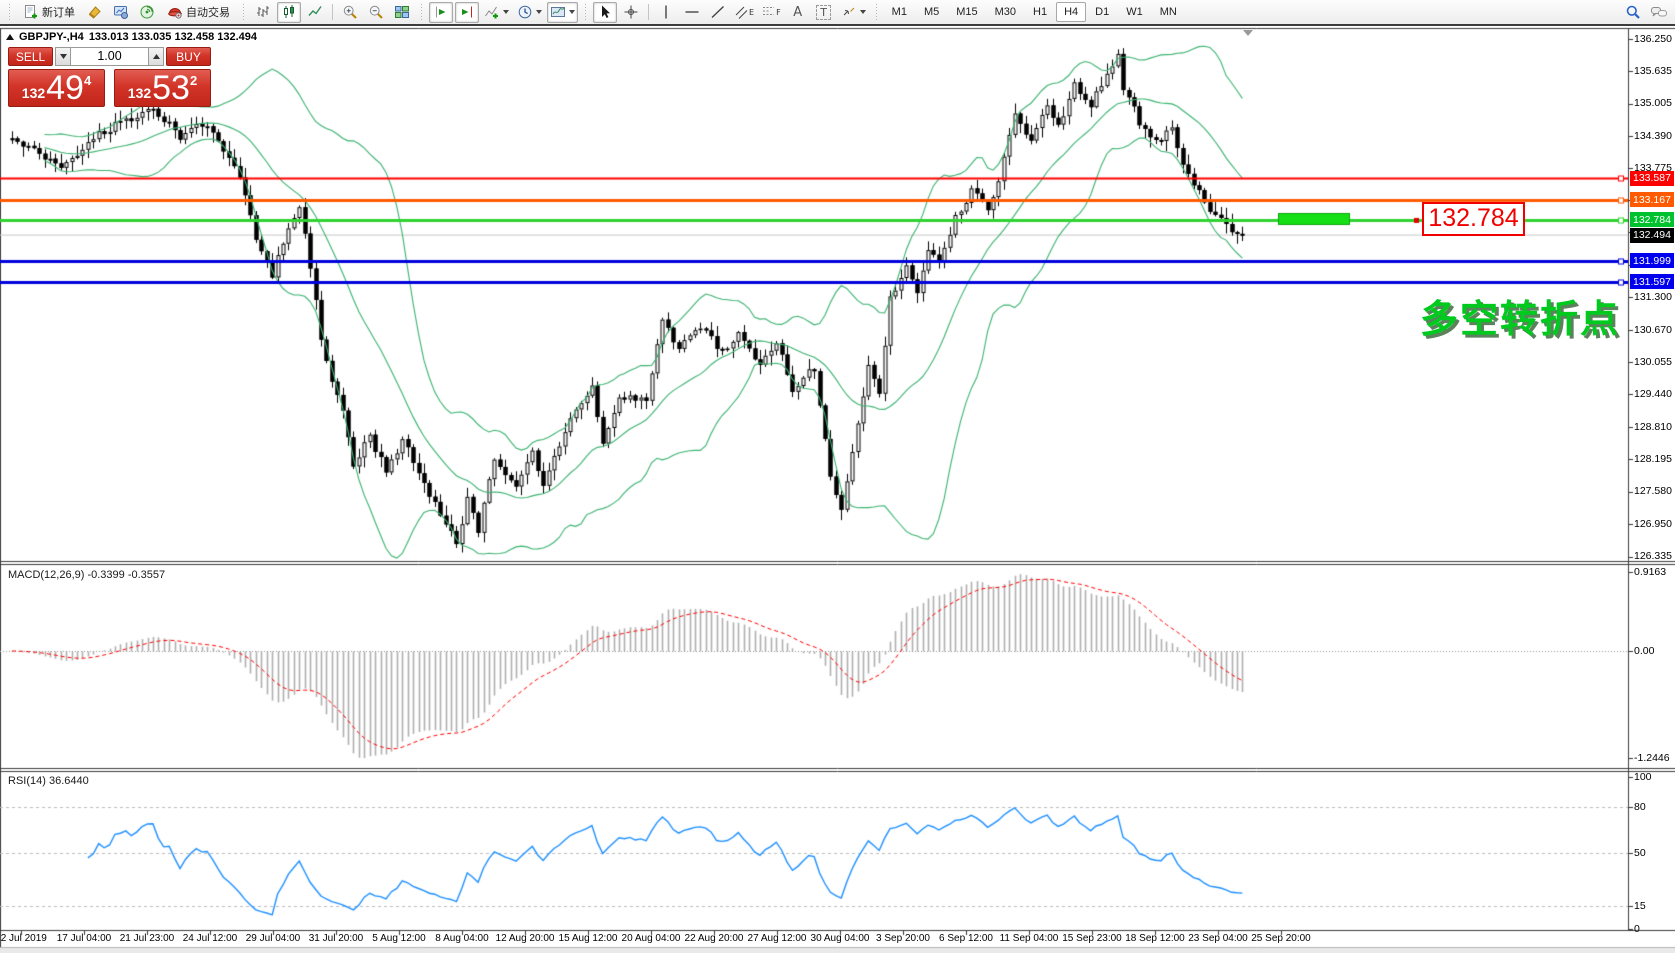  Describe the element at coordinates (558, 12) in the screenshot. I see `chart-profile-icon` at that location.